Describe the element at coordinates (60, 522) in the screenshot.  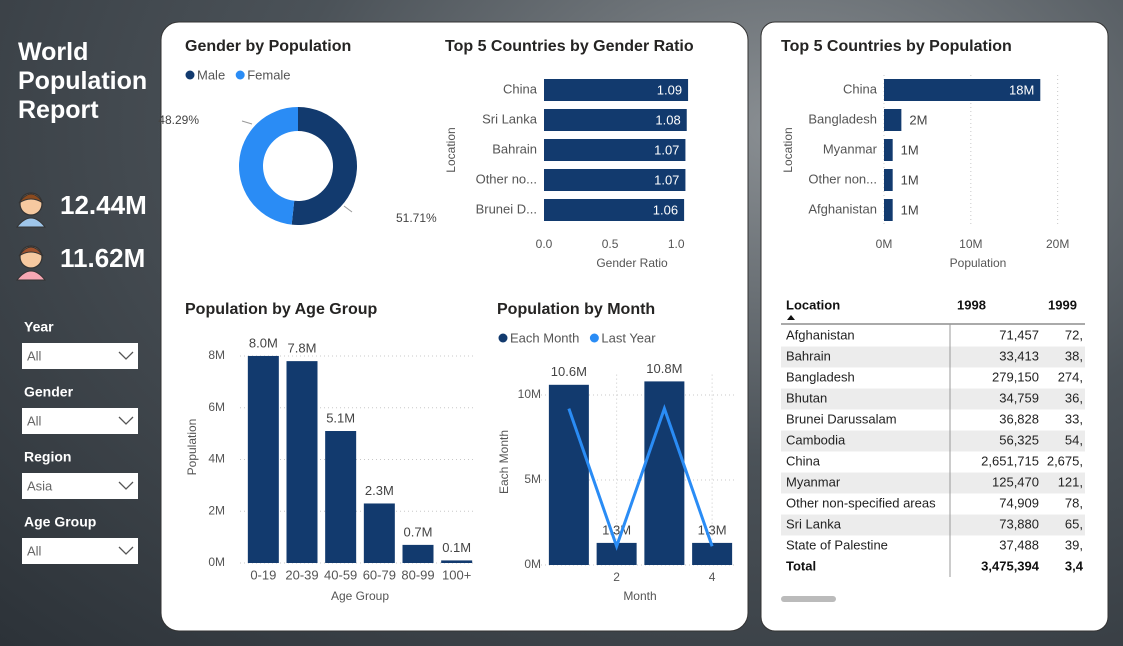
I see `slicer-label: Age Group` at that location.